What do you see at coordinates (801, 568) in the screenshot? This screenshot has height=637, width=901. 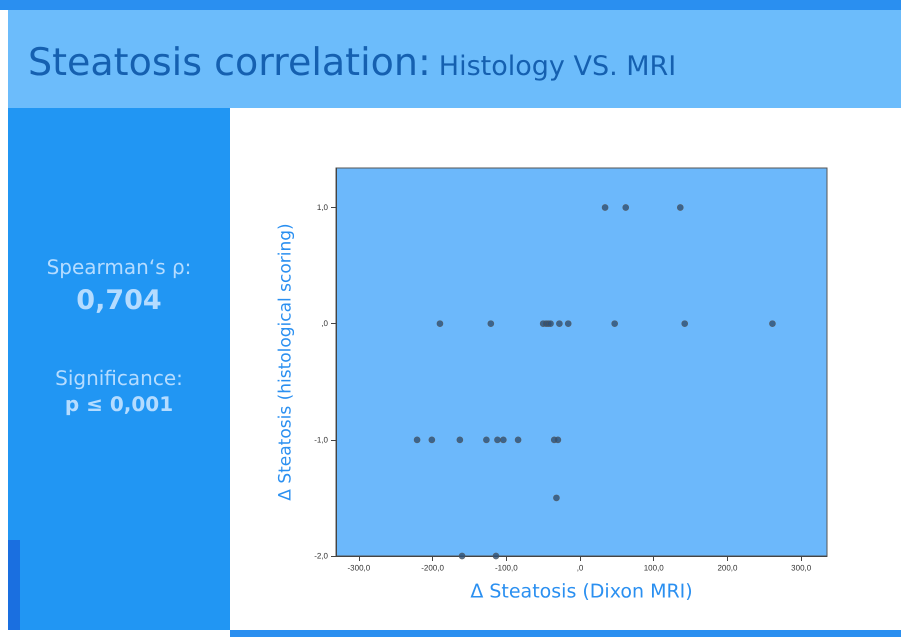 I see `x-tick-label: 300,0` at bounding box center [801, 568].